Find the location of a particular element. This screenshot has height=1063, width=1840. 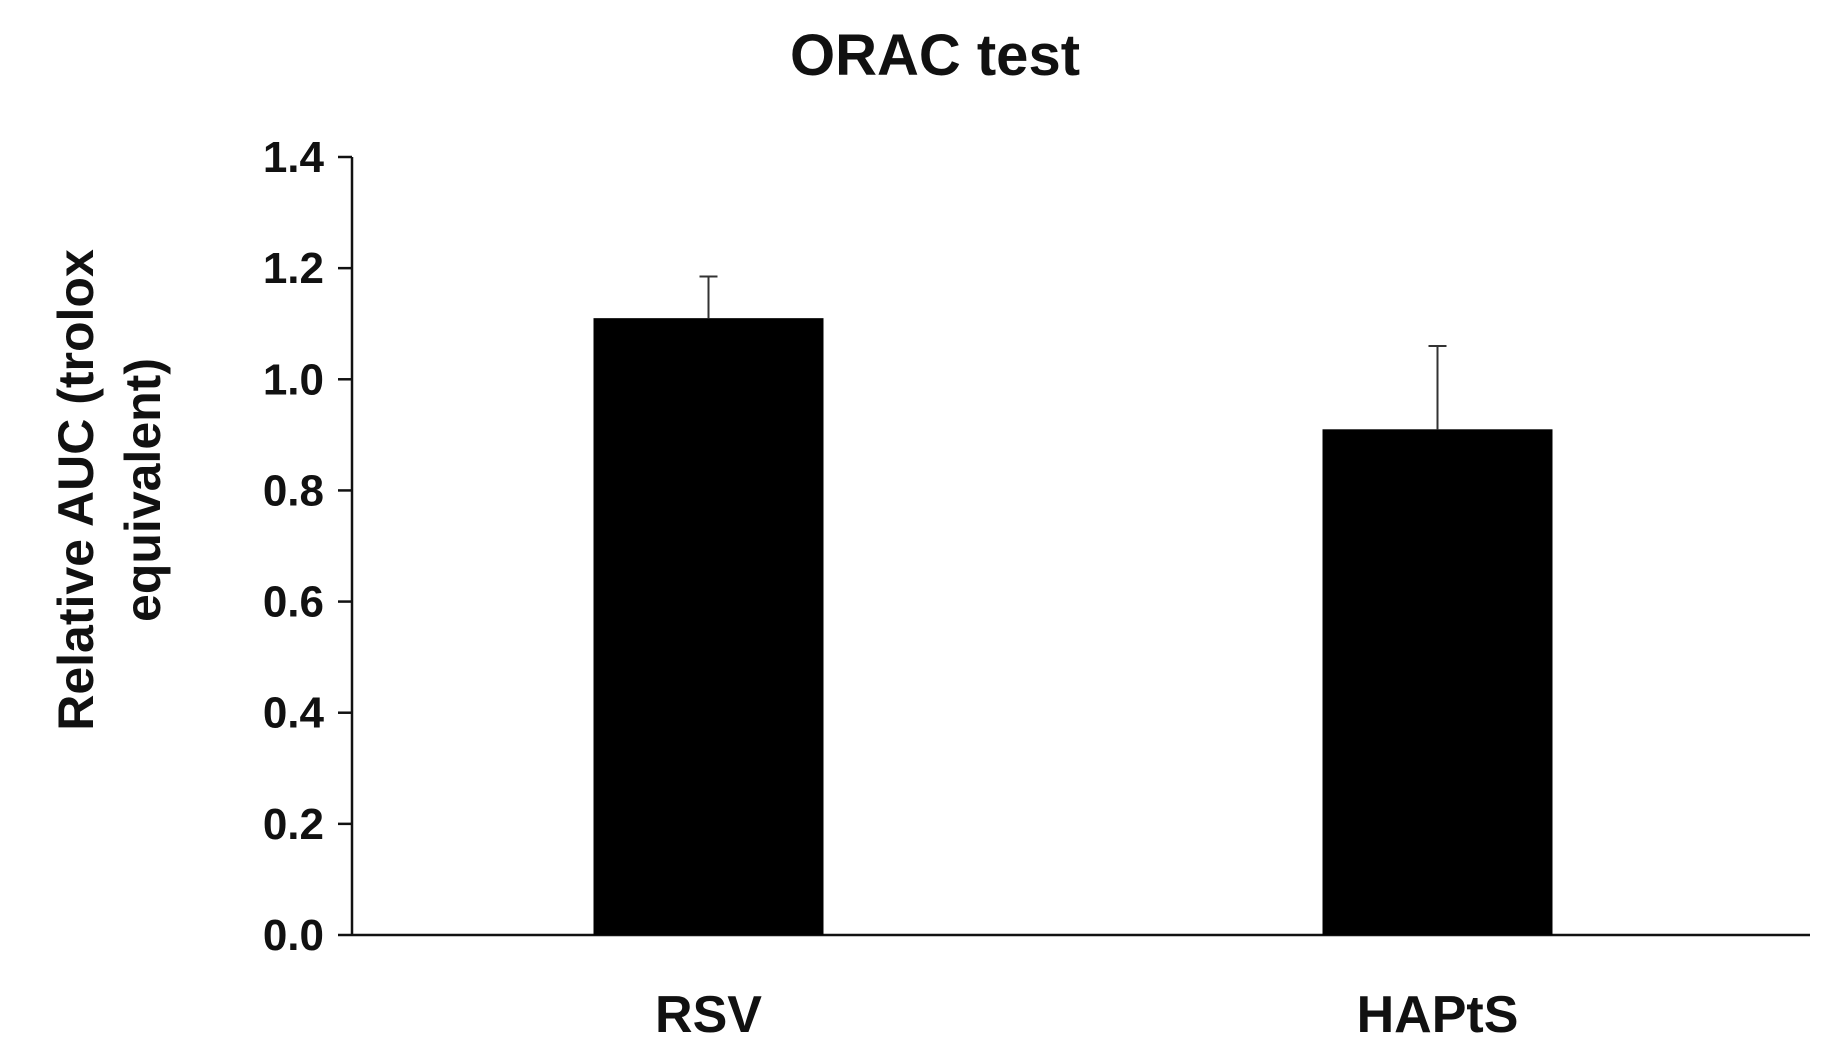

x-tick-labels: RSV HAPtS is located at coordinates (1086, 1015).